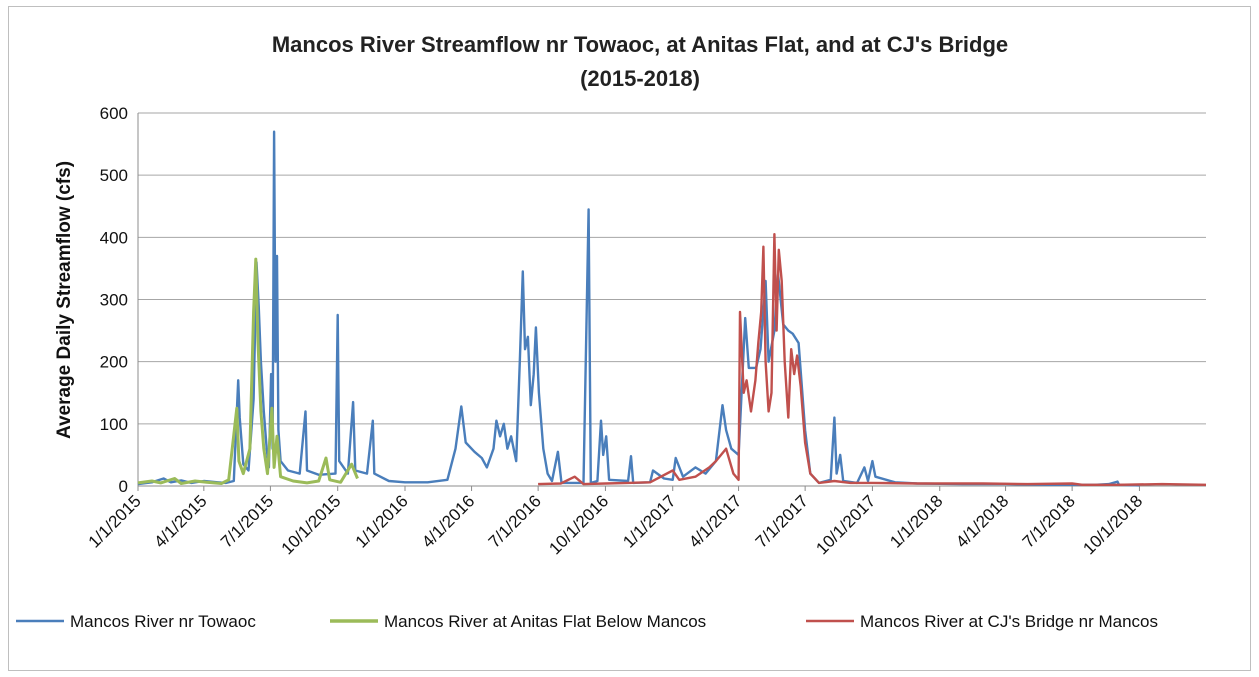  Describe the element at coordinates (114, 237) in the screenshot. I see `y-tick-label: 400` at that location.